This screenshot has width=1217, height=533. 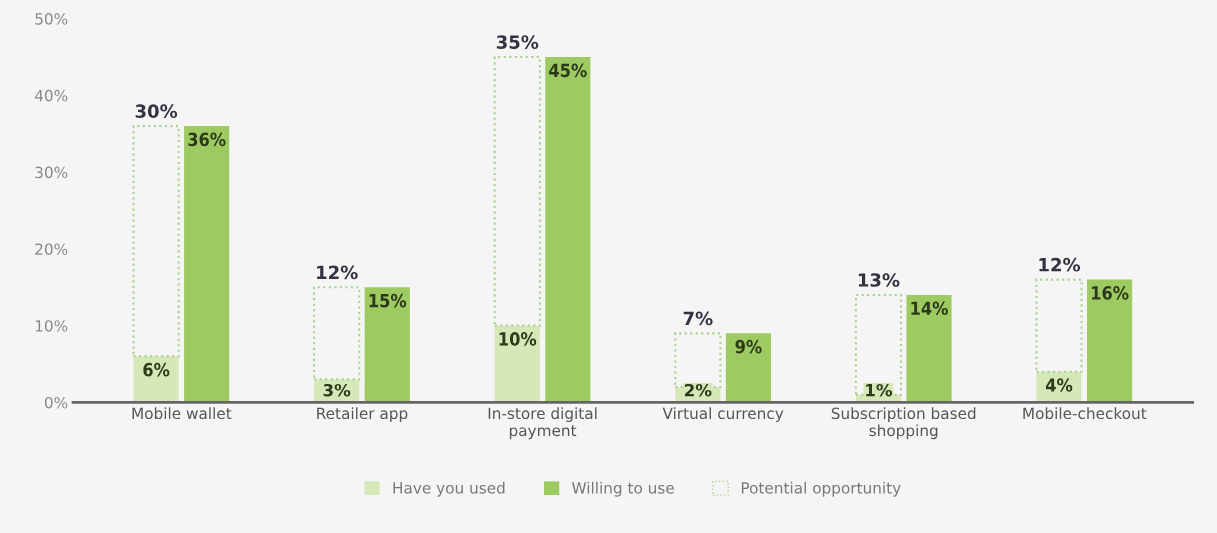 I want to click on x-tick-label: In-store digital payment, so click(x=542, y=423).